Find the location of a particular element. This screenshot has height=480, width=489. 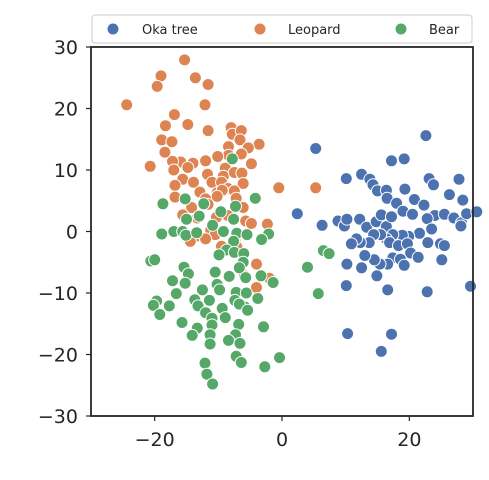

legend-label-2: Bear is located at coordinates (444, 30).